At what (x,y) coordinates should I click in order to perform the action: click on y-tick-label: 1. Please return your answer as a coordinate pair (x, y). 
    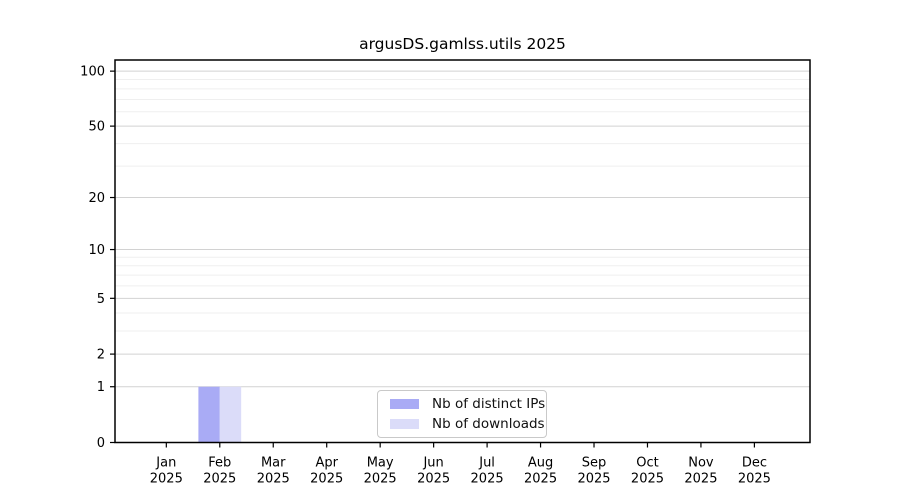
    Looking at the image, I should click on (101, 387).